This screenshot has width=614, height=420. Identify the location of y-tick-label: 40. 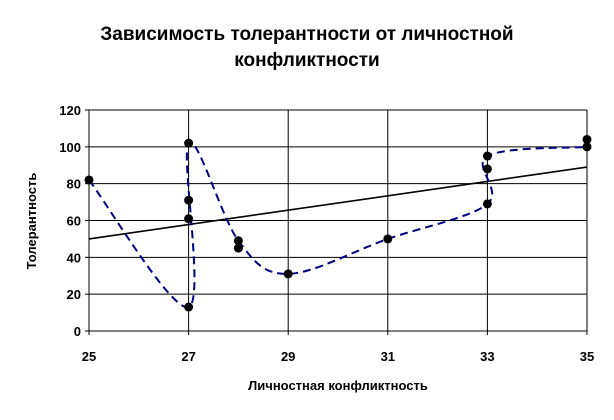
(74, 257).